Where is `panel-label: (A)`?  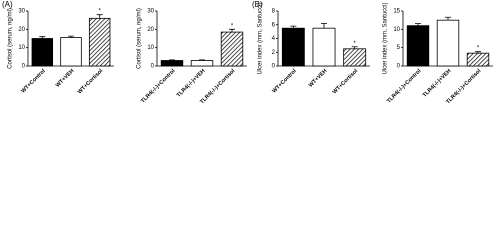 panel-label: (A) is located at coordinates (7, 4).